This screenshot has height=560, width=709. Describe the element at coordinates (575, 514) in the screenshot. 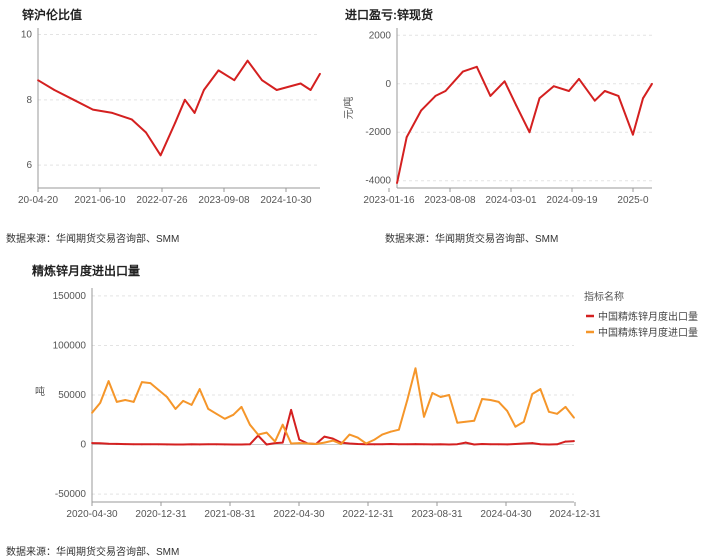

I see `x-tick-label: 2024-12-31` at that location.